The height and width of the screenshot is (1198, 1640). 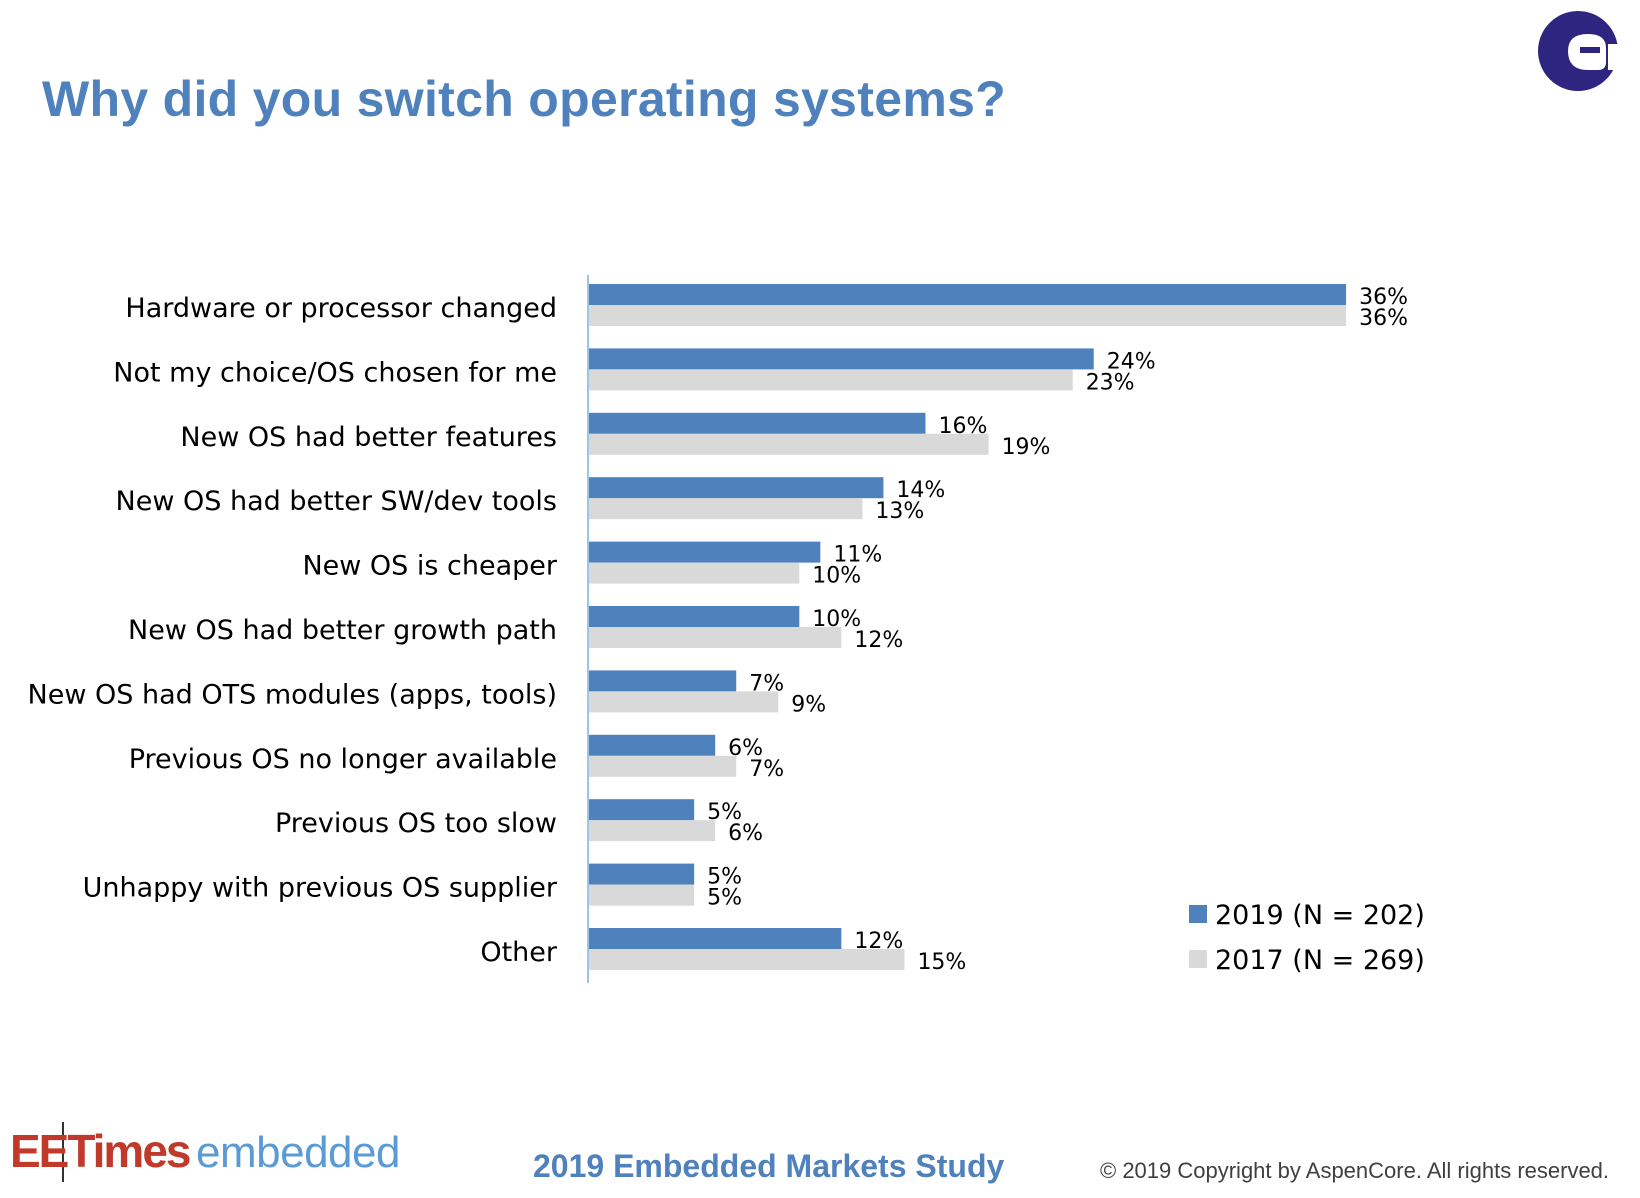 I want to click on category-label: New OS had better features, so click(x=368, y=437).